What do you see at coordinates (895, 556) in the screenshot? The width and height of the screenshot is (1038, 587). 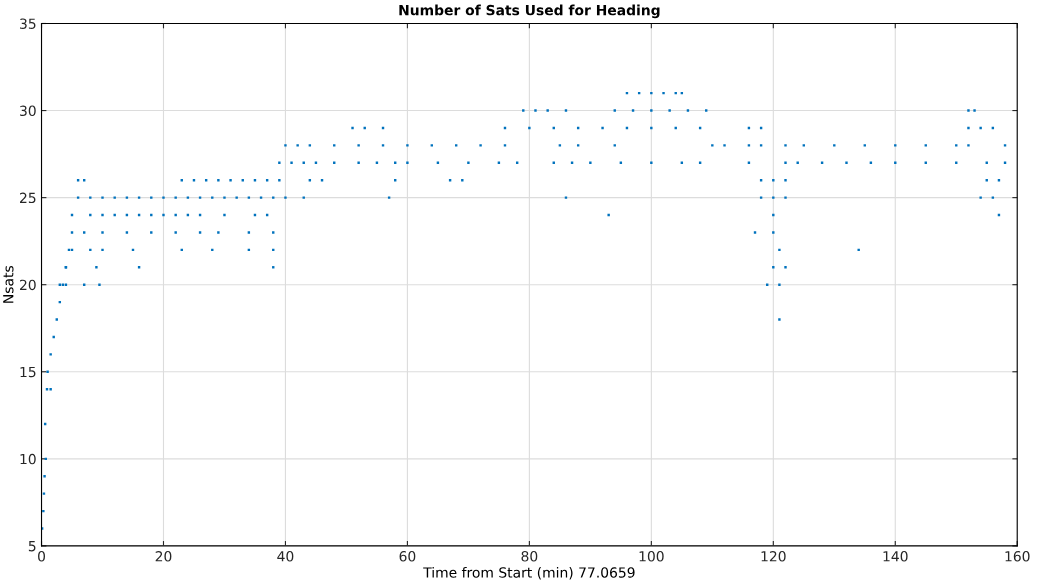 I see `x-tick-label: 140` at bounding box center [895, 556].